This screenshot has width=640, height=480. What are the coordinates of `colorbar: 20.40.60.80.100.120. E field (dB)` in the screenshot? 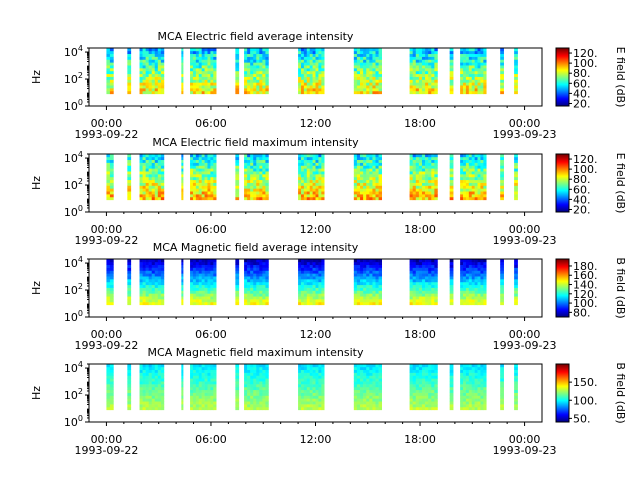 It's located at (591, 184).